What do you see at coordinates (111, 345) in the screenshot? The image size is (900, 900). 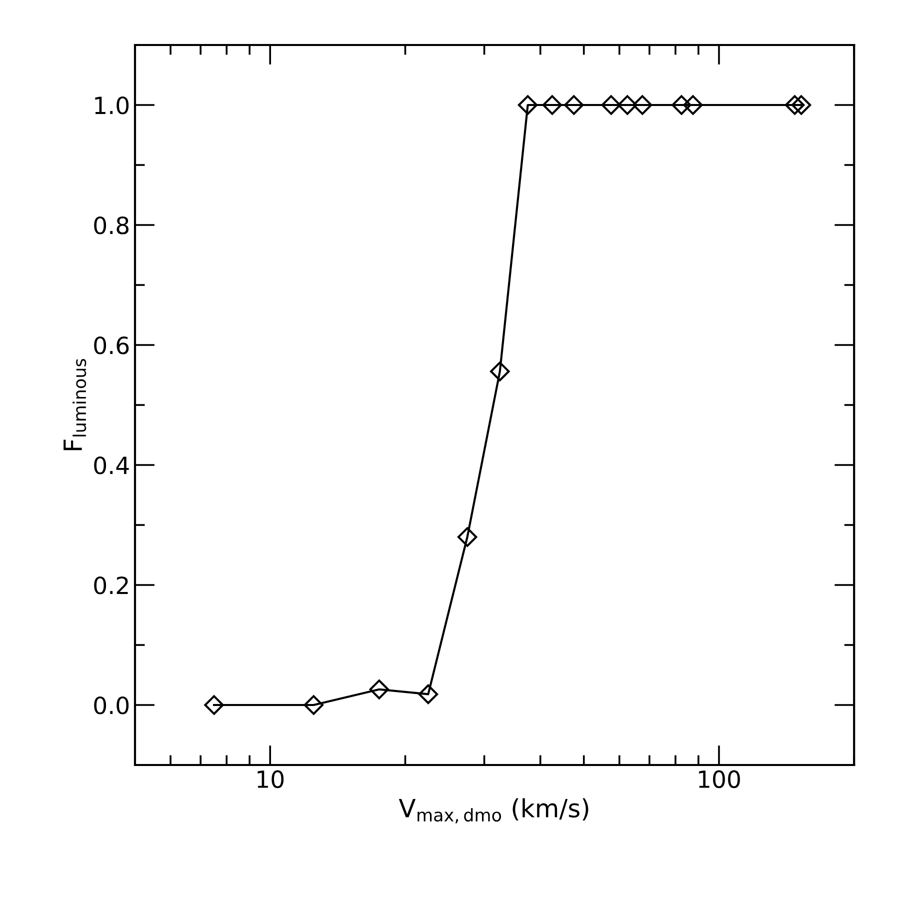 I see `y-tick-label: 0.6` at bounding box center [111, 345].